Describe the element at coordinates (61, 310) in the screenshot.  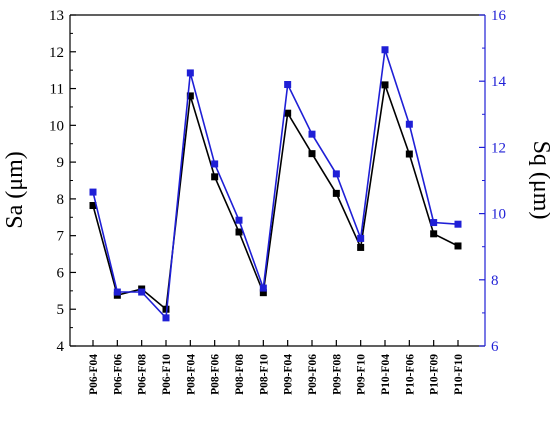
I see `y-left-tick-label: 5` at that location.